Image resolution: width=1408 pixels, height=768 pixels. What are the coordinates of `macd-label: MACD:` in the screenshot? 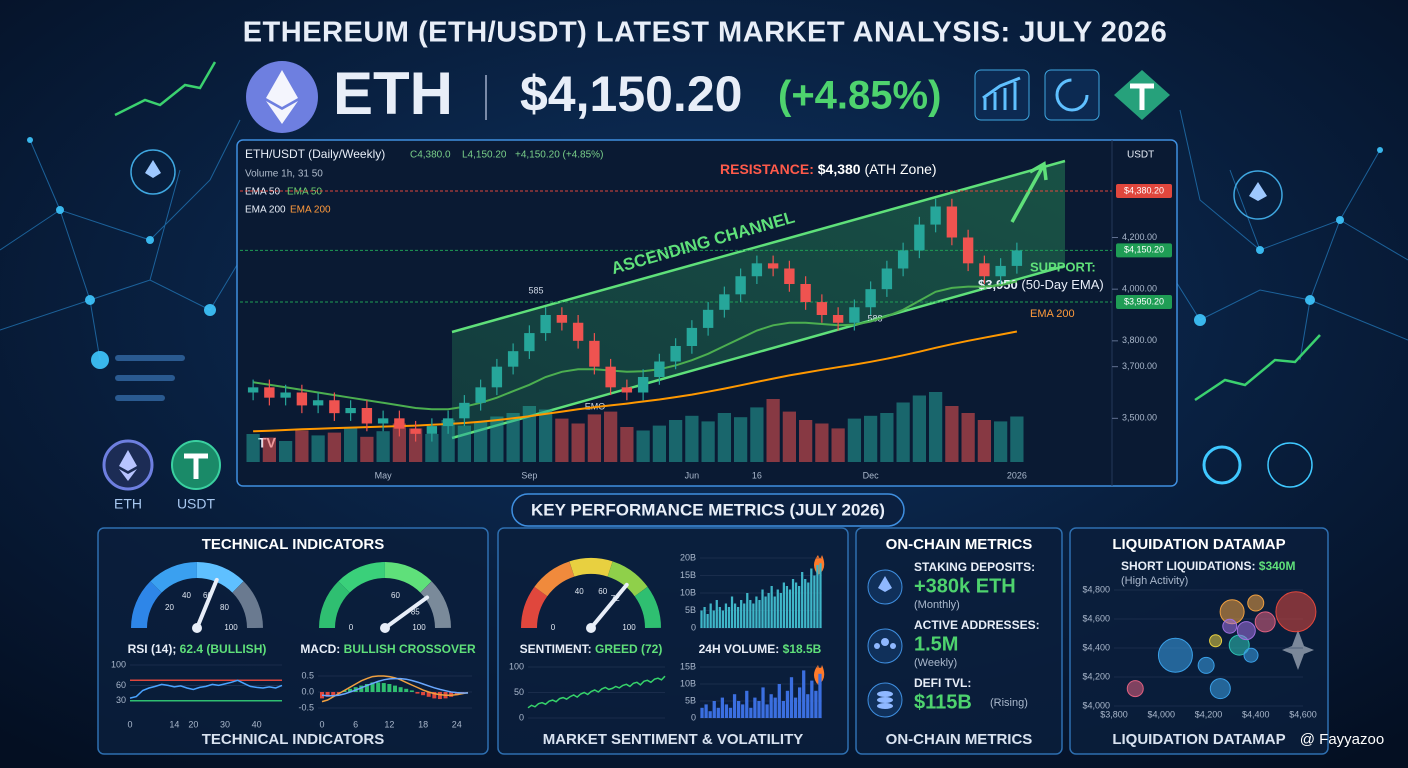 It's located at (320, 649).